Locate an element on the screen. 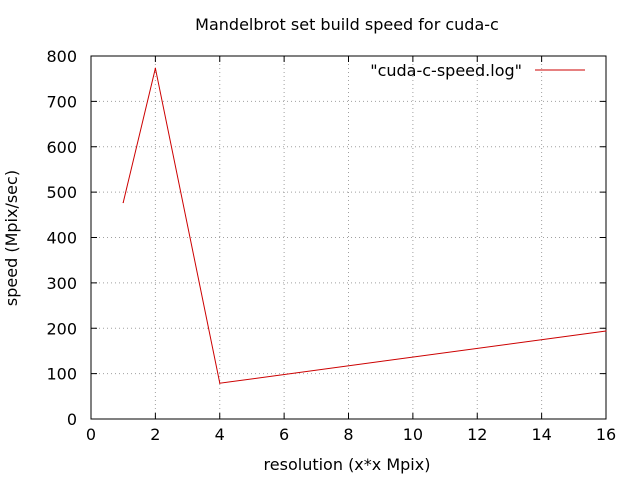 The width and height of the screenshot is (640, 480). y-tick-label: 300 is located at coordinates (61, 283).